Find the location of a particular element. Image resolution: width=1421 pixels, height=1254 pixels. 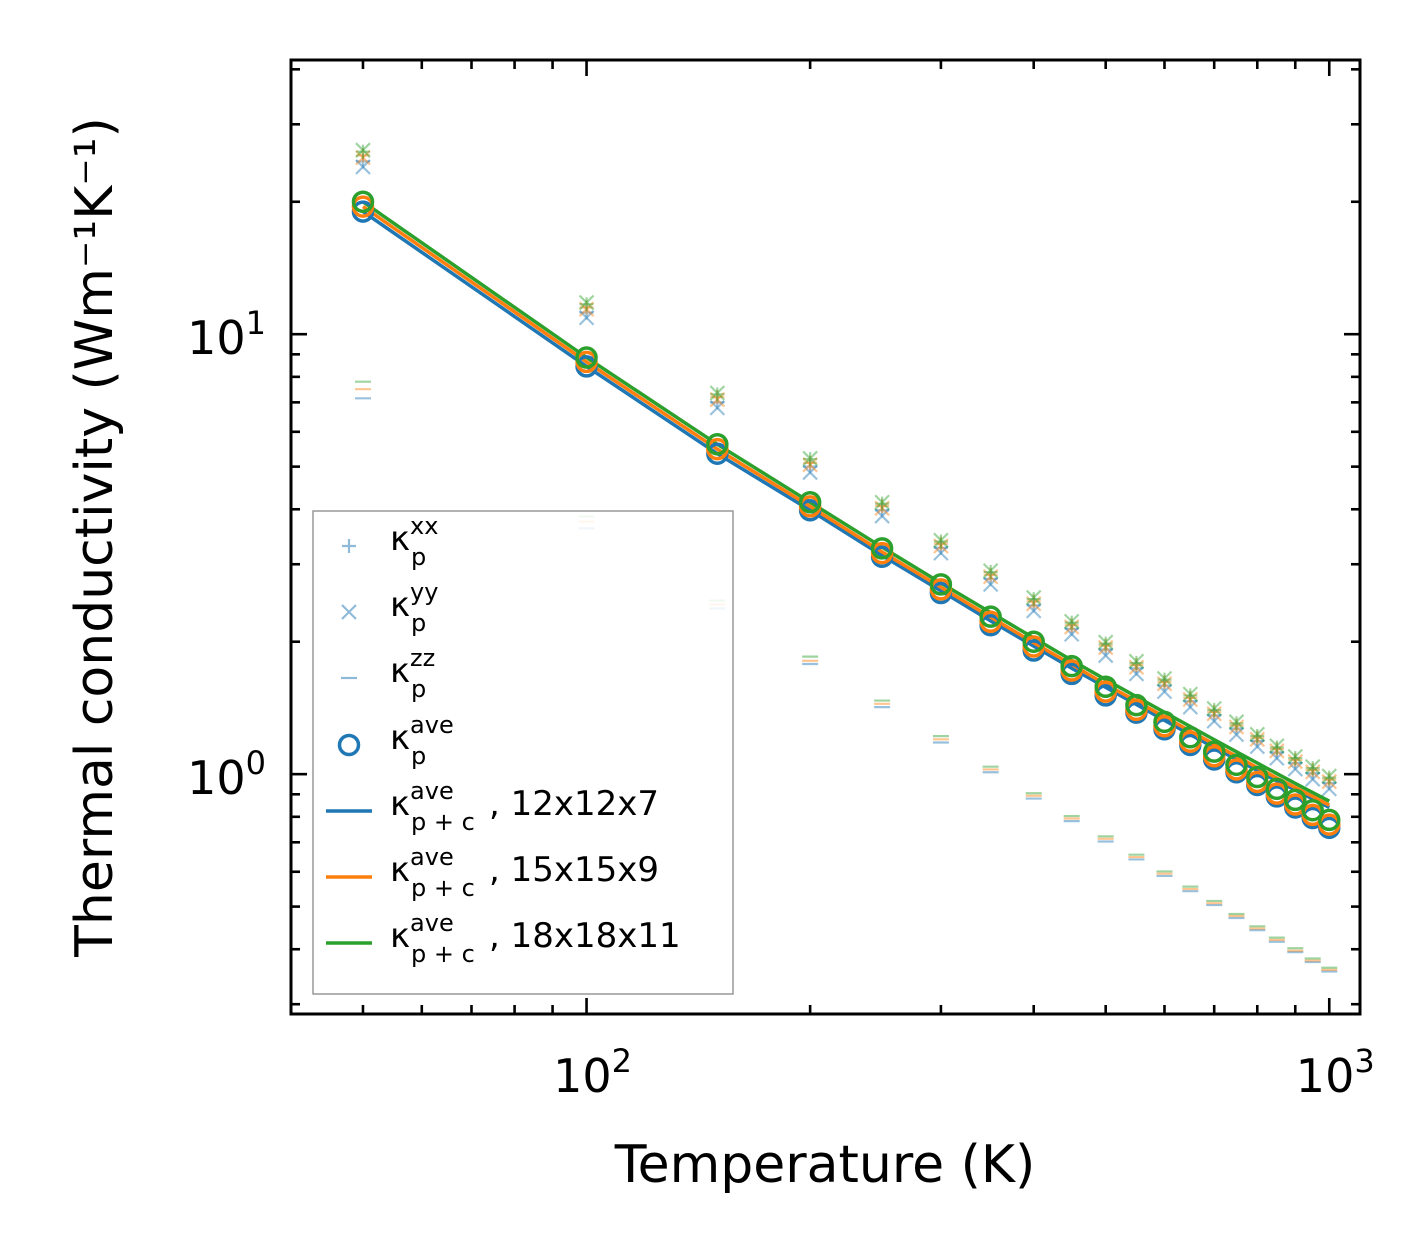

legend-label-12x12x7: κave p + c, 12x12x7 is located at coordinates (524, 806).